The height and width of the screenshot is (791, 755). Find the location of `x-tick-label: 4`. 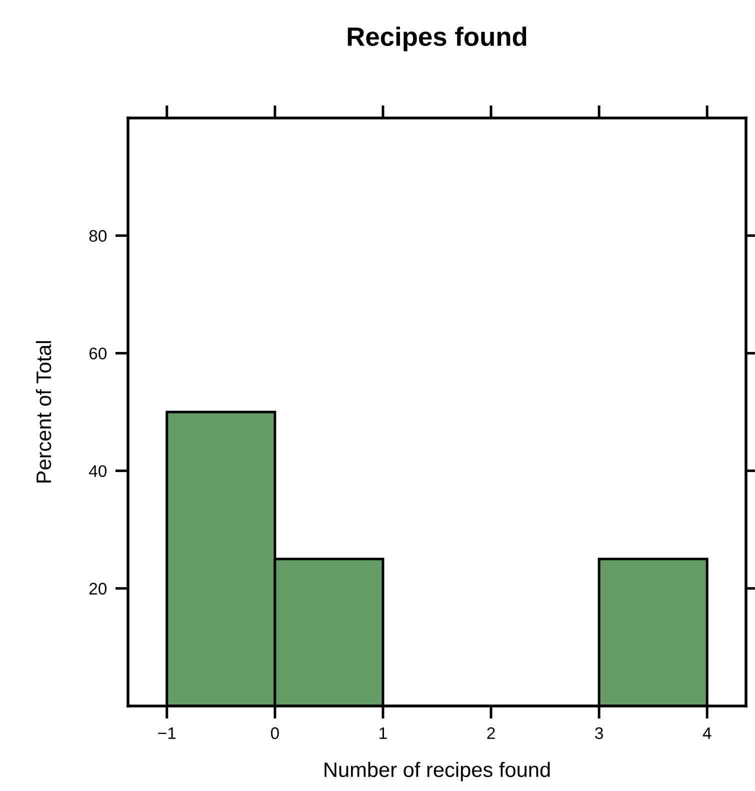

x-tick-label: 4 is located at coordinates (707, 733).